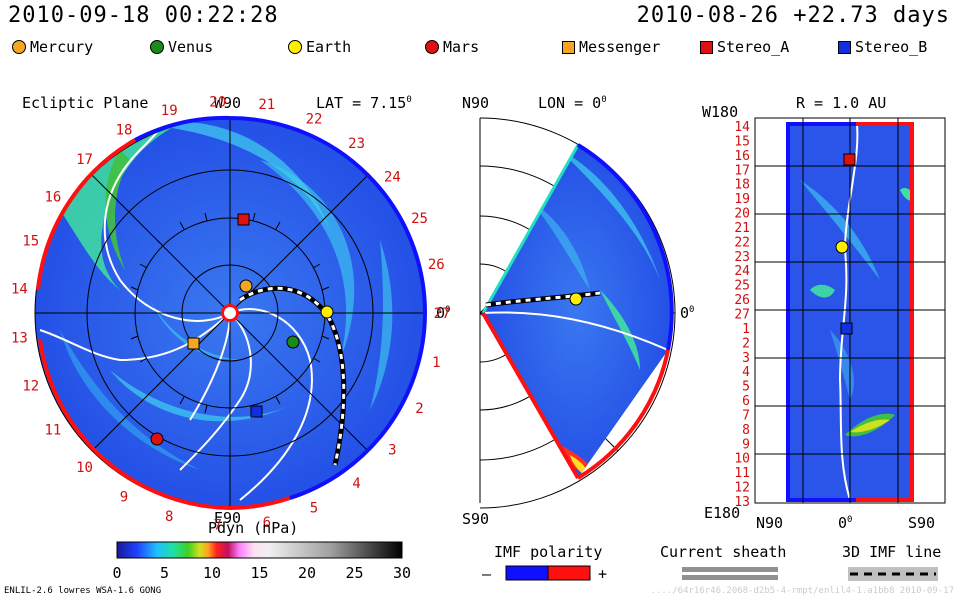 The height and width of the screenshot is (600, 960). Describe the element at coordinates (419, 409) in the screenshot. I see `day-label: 2` at that location.